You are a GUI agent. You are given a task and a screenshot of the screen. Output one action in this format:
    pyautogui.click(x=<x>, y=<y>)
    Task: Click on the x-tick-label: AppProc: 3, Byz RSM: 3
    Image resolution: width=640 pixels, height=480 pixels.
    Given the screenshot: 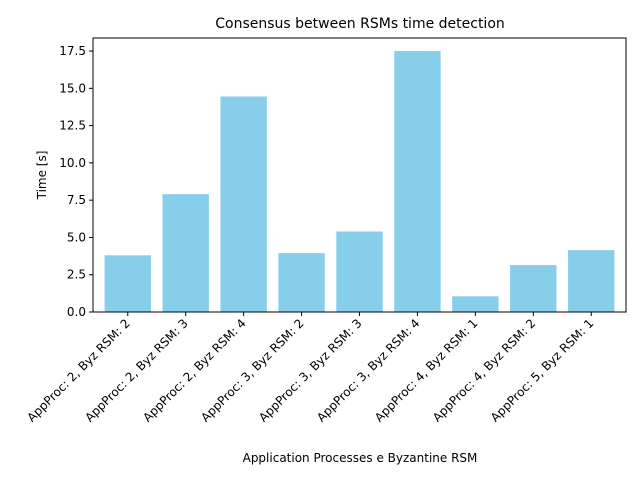 What is the action you would take?
    pyautogui.click(x=310, y=370)
    